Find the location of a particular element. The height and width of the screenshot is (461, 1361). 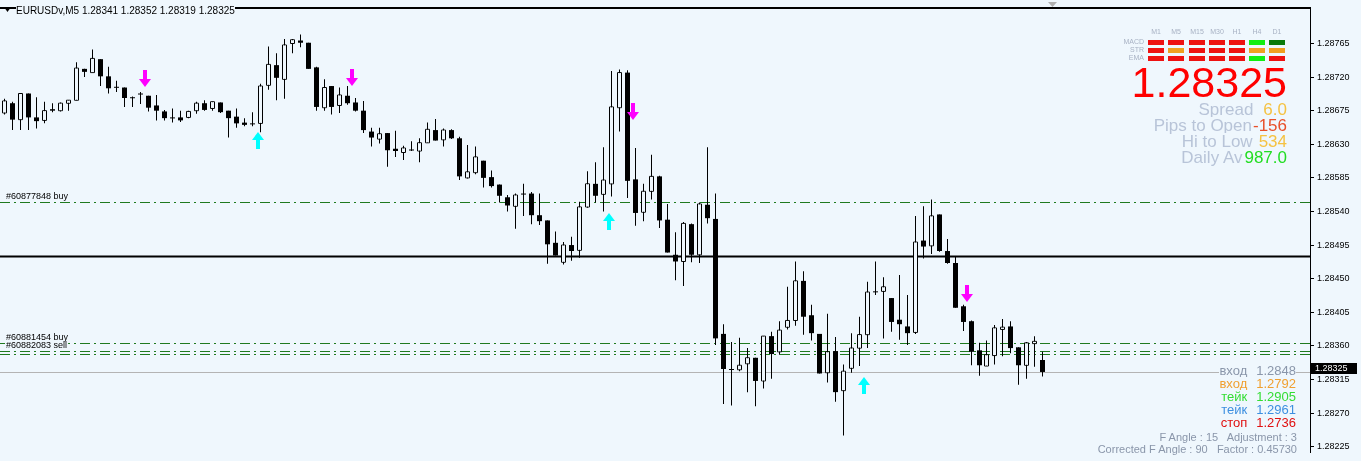

annotation: 1.2961 is located at coordinates (1276, 409).